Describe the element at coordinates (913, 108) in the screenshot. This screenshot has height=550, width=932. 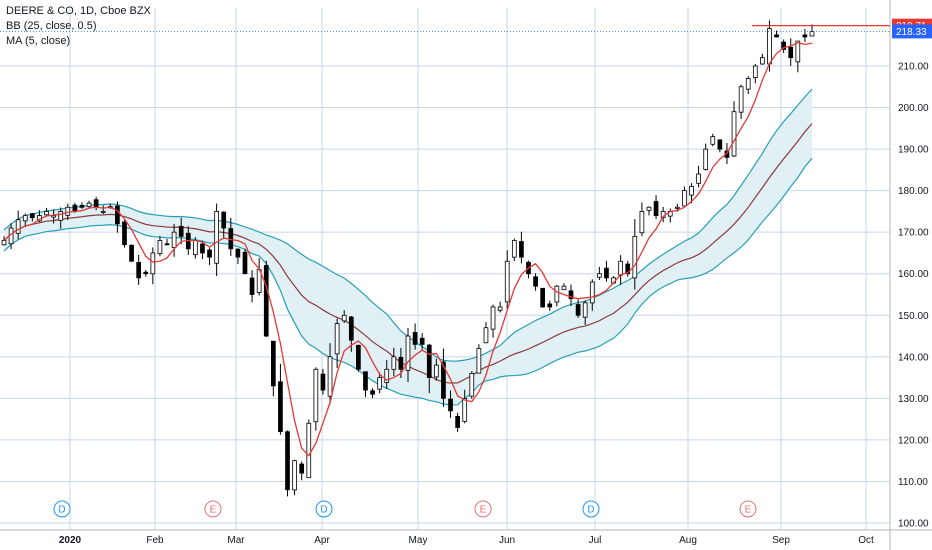
I see `price-tick-label: 200.00` at that location.